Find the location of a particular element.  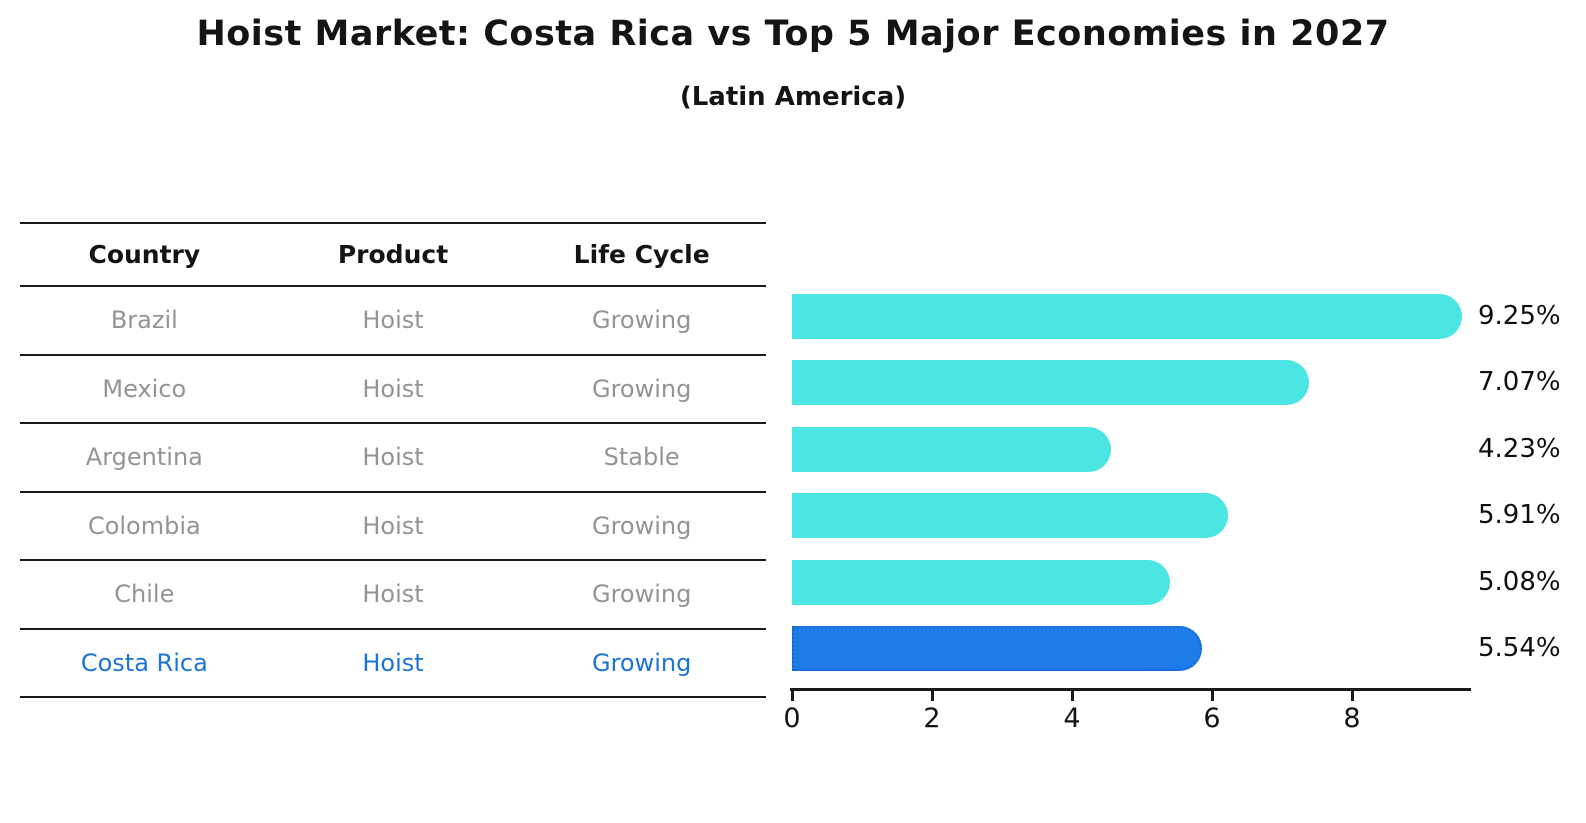

cell-country: Costa Rica is located at coordinates (144, 662).